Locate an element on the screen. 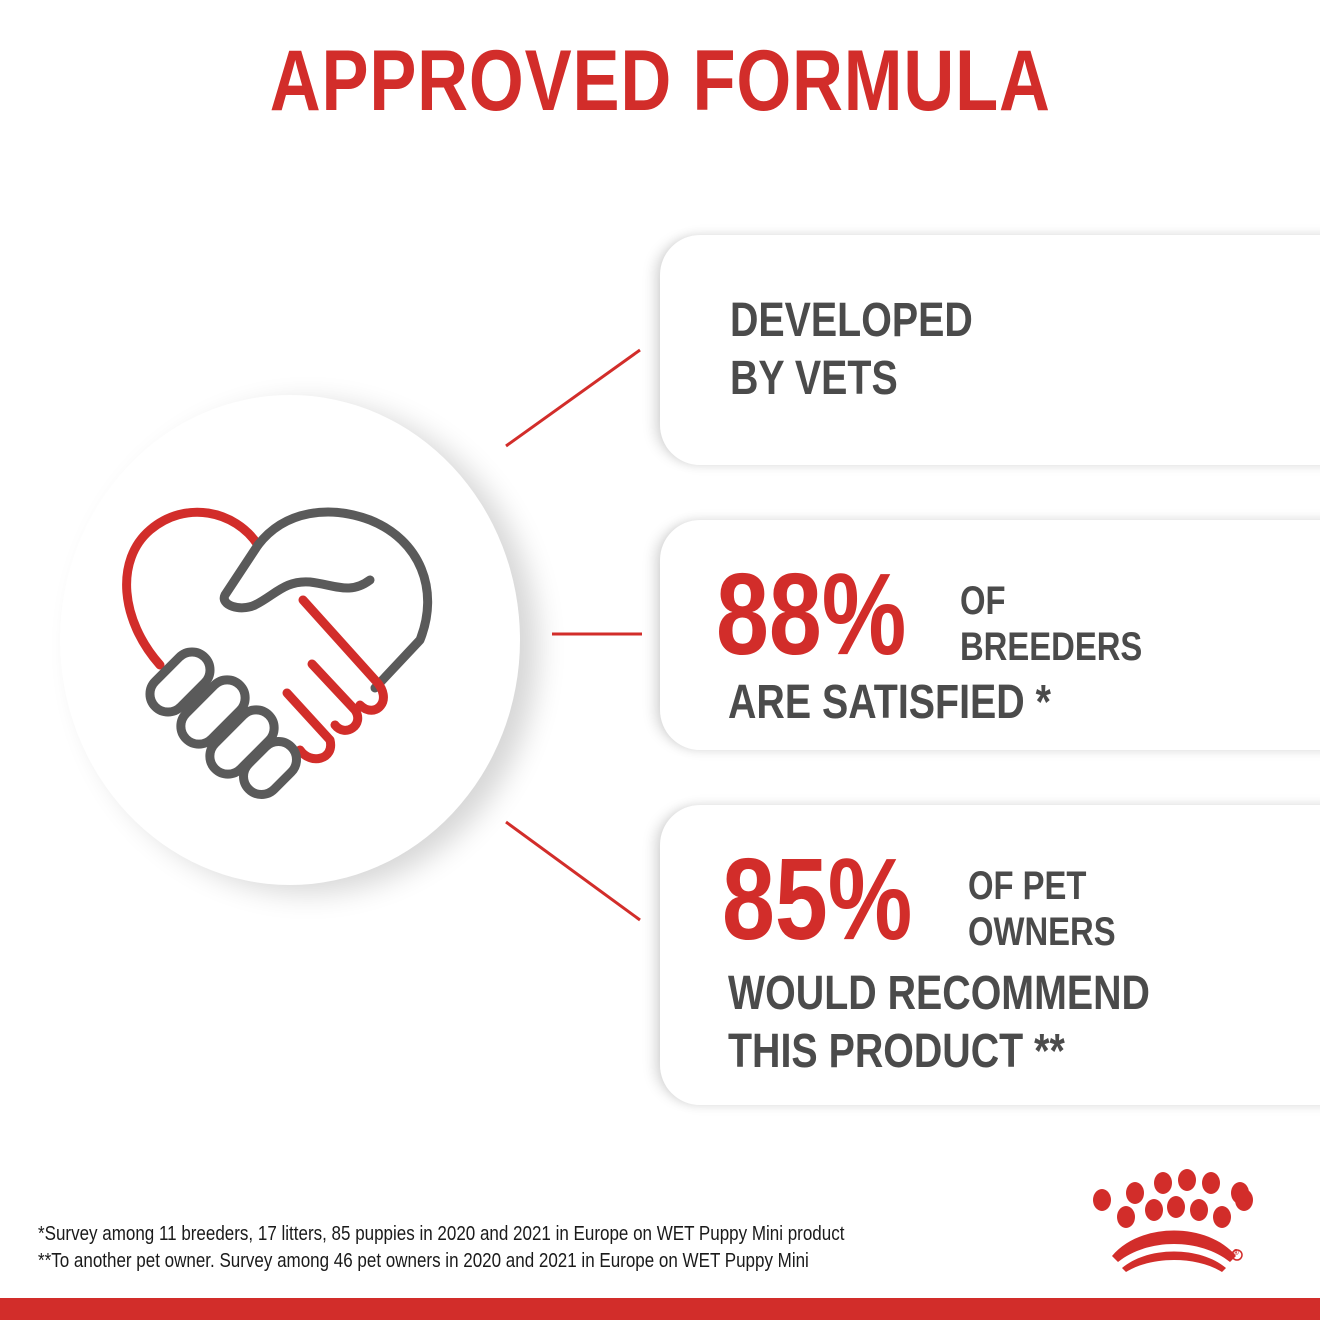 The width and height of the screenshot is (1320, 1320). stat-description: ARE SATISFIED * is located at coordinates (889, 702).